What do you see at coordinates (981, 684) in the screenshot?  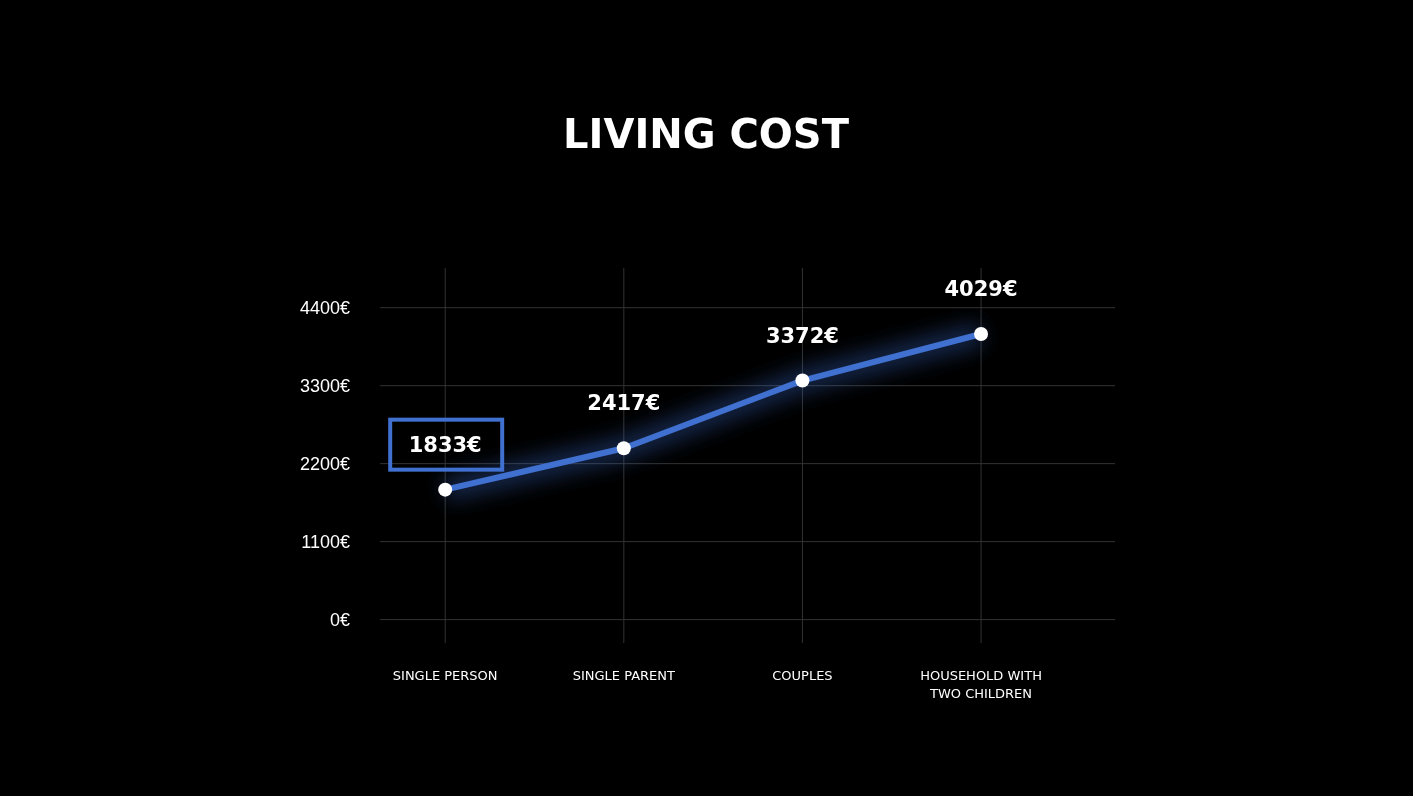 I see `x-tick-label: HOUSEHOLD WITH TWO CHILDREN` at bounding box center [981, 684].